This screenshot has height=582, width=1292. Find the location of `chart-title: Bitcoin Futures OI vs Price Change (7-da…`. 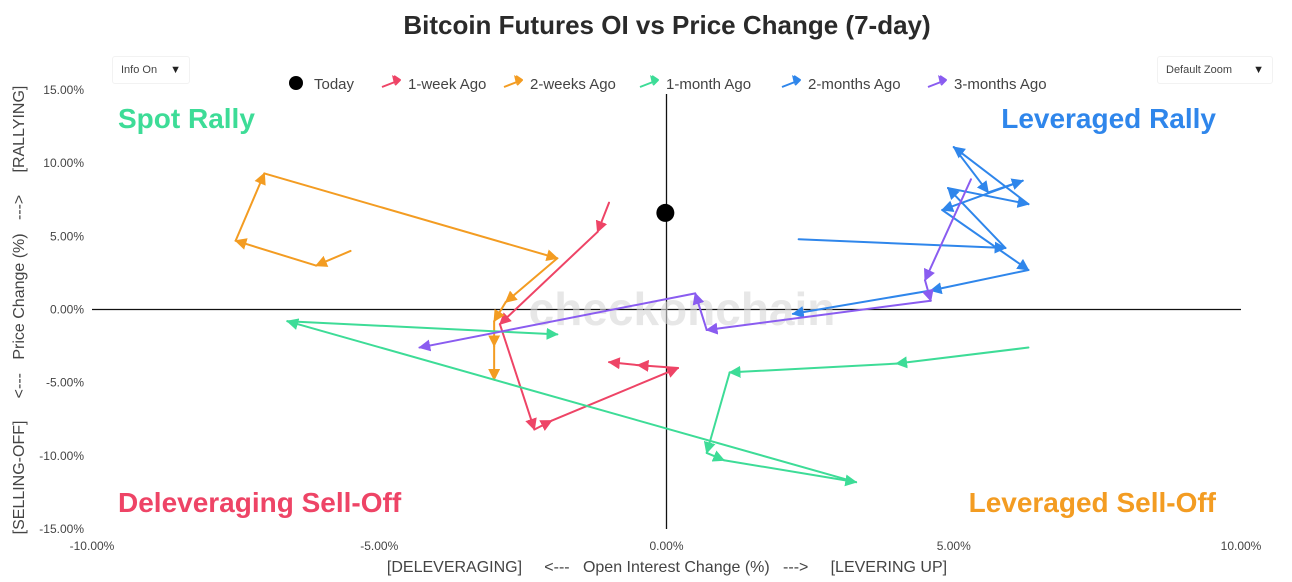

chart-title: Bitcoin Futures OI vs Price Change (7-da… is located at coordinates (666, 25).